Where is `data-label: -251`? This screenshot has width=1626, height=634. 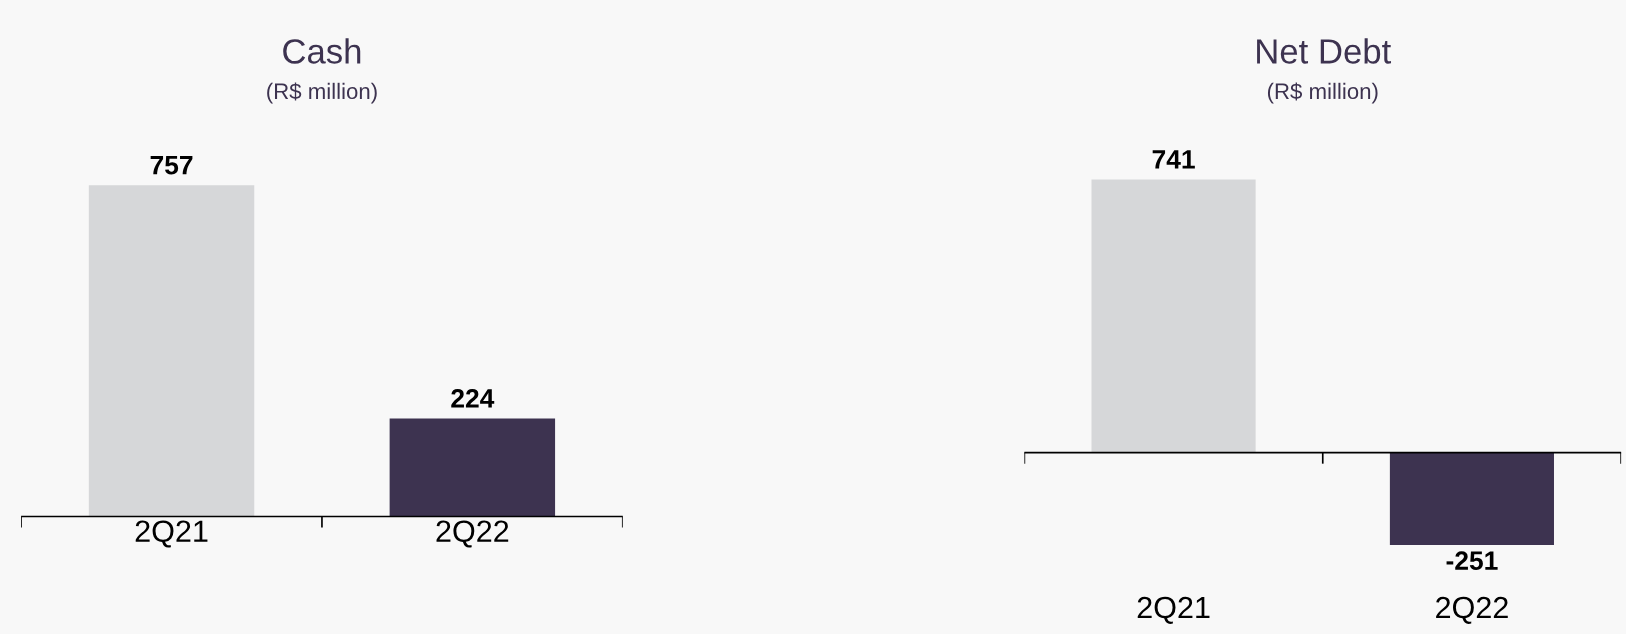
data-label: -251 is located at coordinates (1472, 561).